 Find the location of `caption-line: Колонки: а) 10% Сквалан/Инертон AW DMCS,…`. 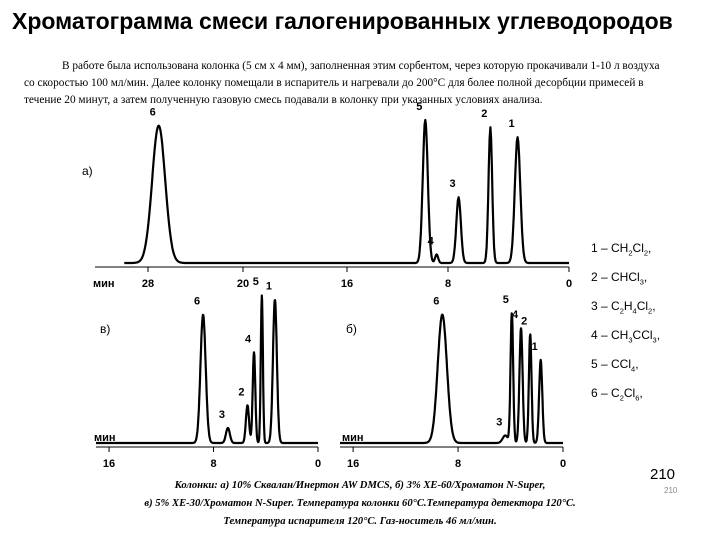

caption-line: Колонки: а) 10% Сквалан/Инертон AW DMCS,… is located at coordinates (360, 485).